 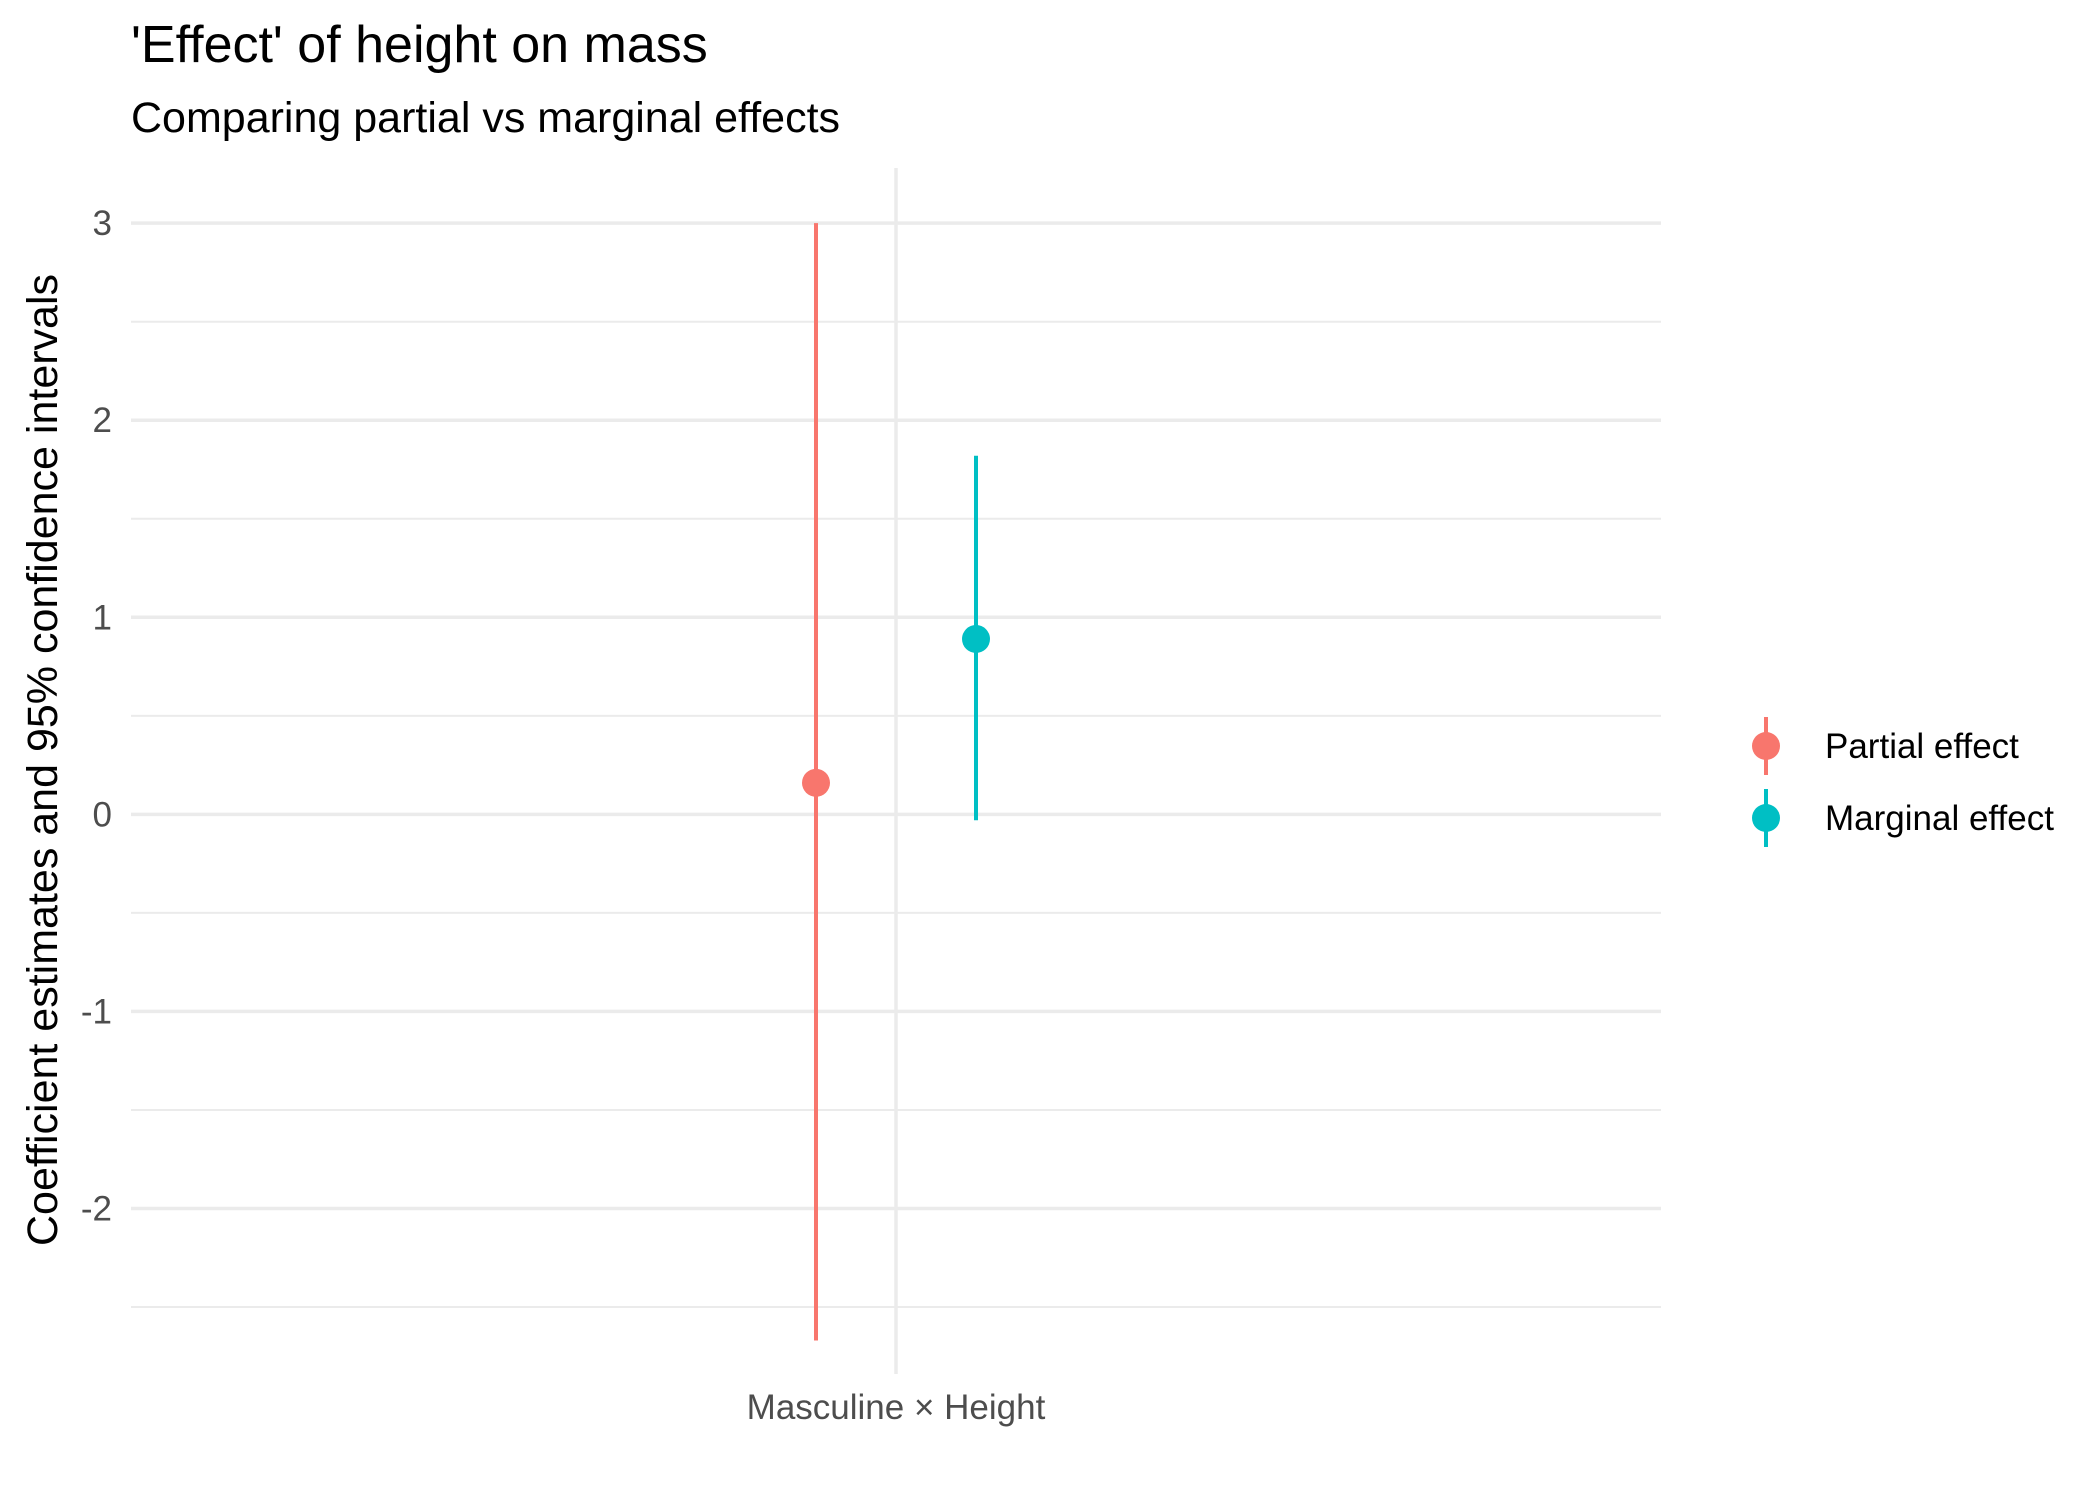 What do you see at coordinates (96, 1011) in the screenshot?
I see `y-tick-label: -1` at bounding box center [96, 1011].